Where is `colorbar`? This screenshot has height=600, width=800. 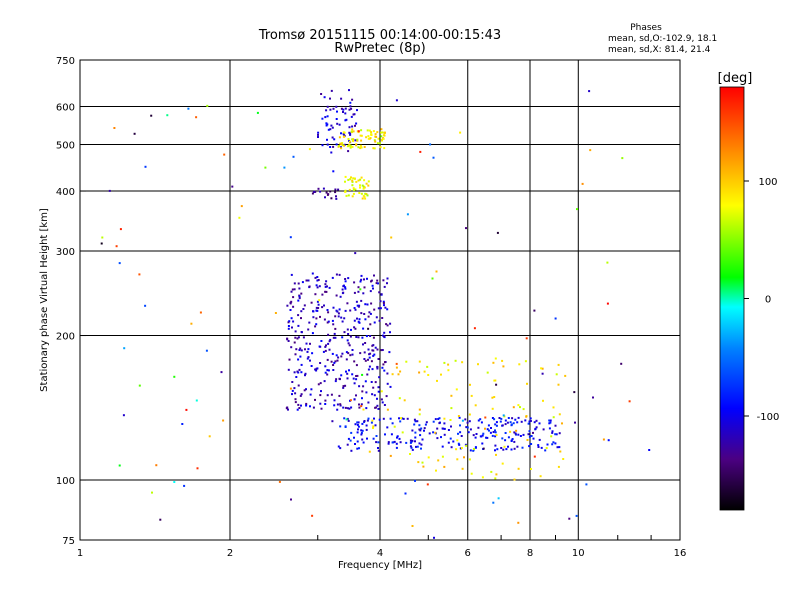 colorbar is located at coordinates (732, 298).